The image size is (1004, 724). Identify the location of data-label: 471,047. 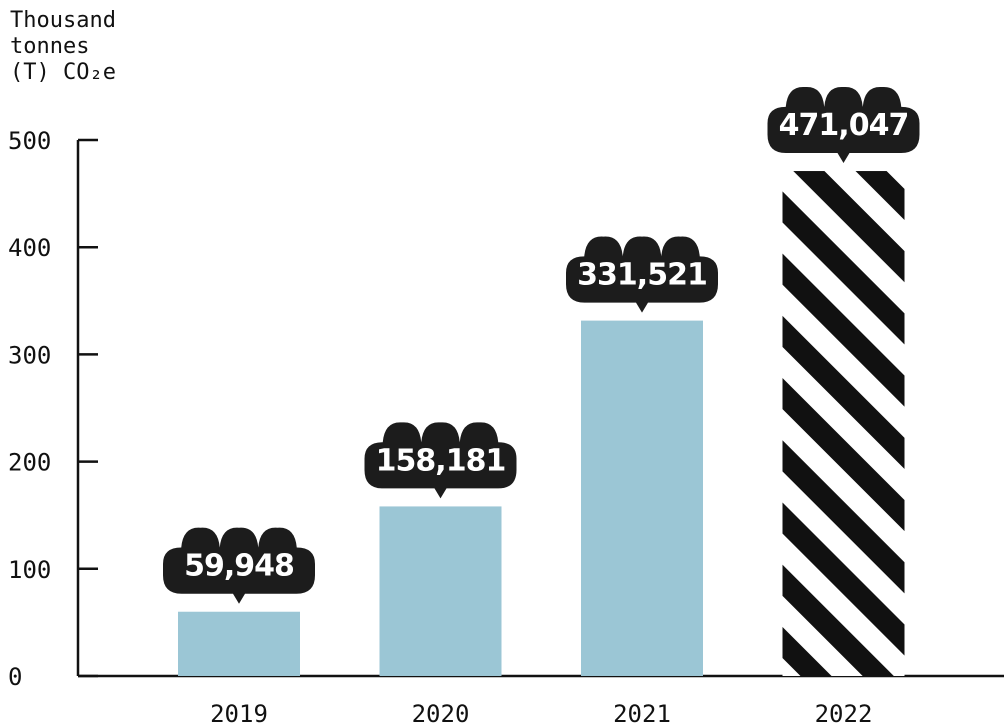
(844, 125).